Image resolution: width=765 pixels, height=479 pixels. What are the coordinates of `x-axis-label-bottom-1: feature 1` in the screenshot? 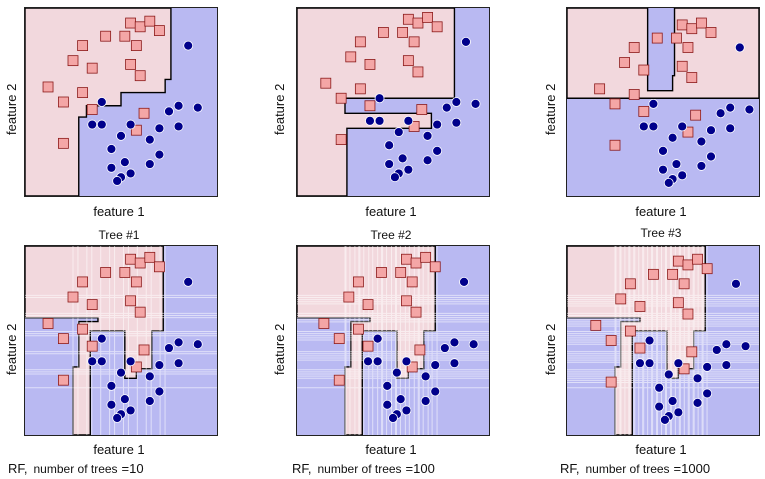 It's located at (119, 449).